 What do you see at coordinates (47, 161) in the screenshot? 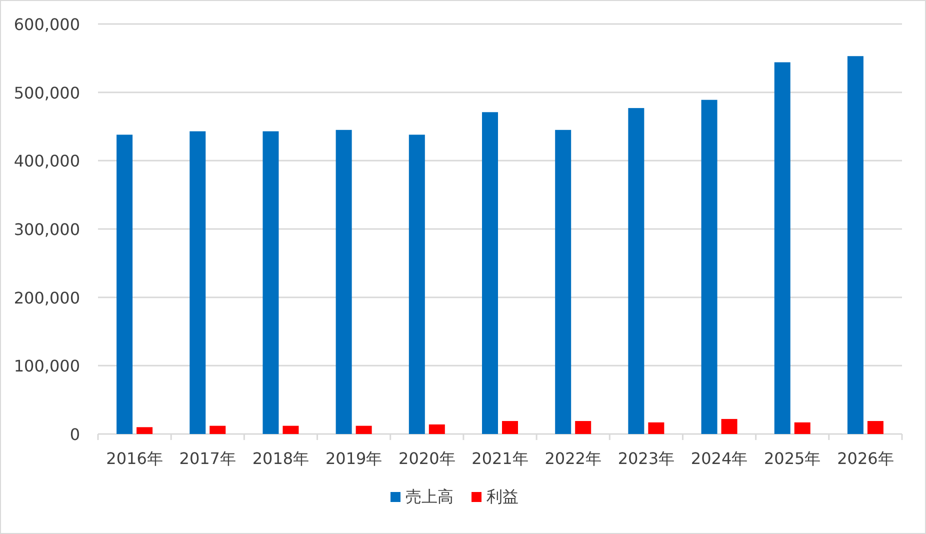
I see `y-tick-label: 400,000` at bounding box center [47, 161].